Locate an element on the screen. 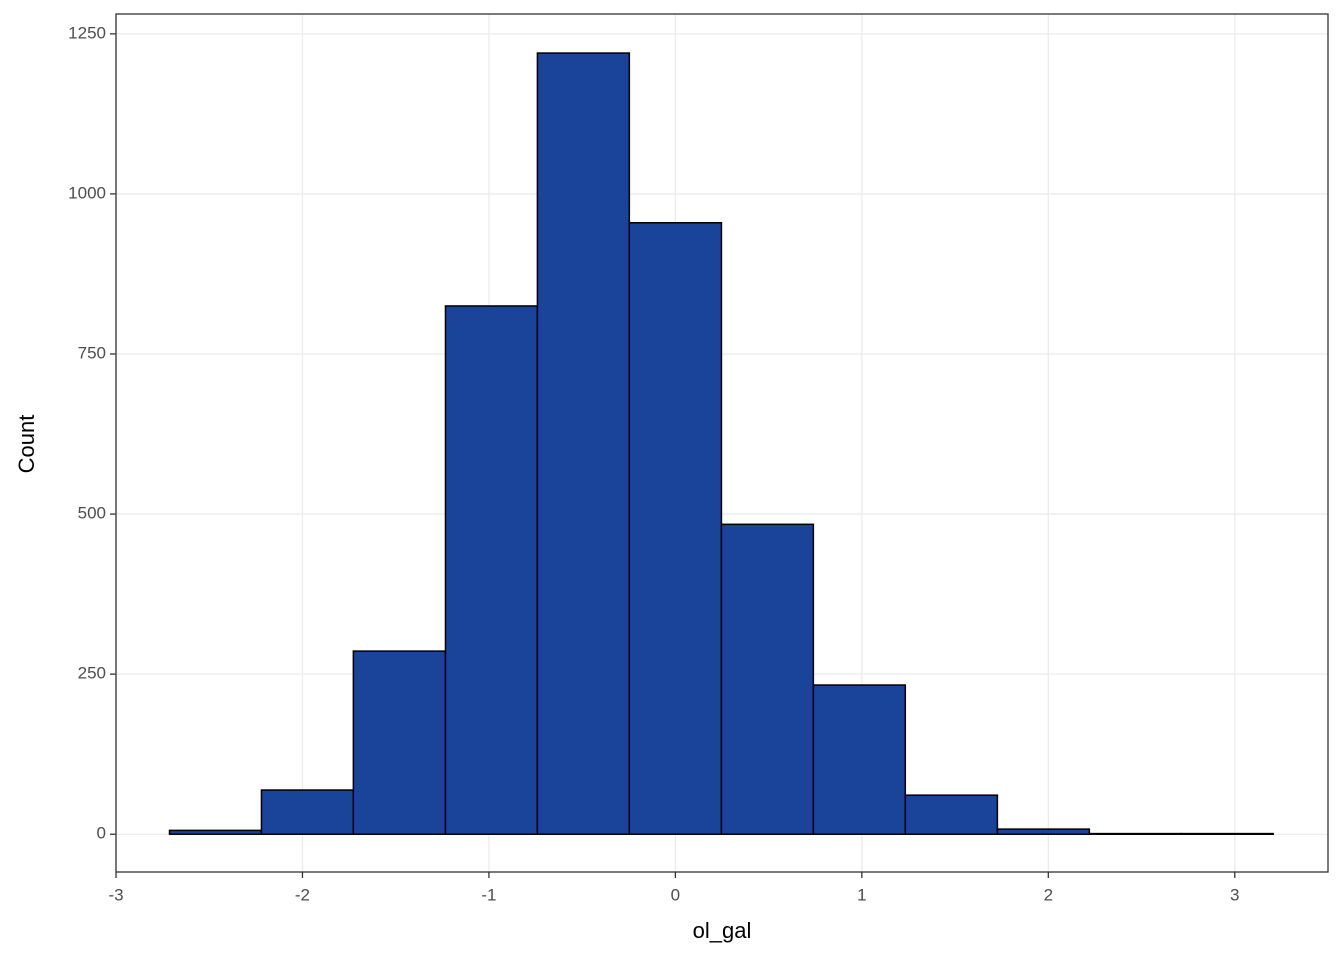 The width and height of the screenshot is (1344, 960). y-tick-label: 0 is located at coordinates (101, 833).